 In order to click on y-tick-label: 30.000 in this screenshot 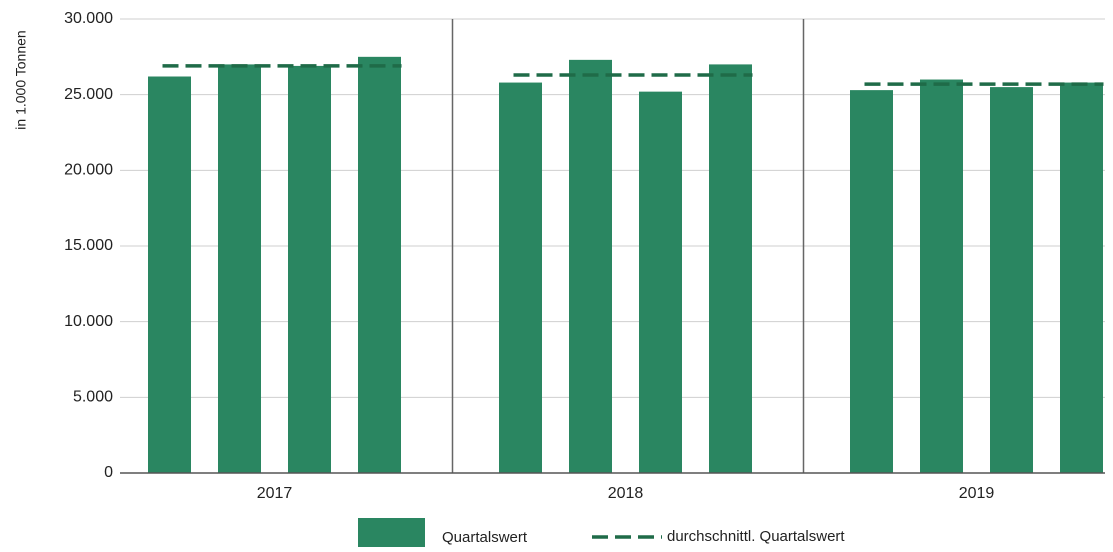, I will do `click(88, 18)`.